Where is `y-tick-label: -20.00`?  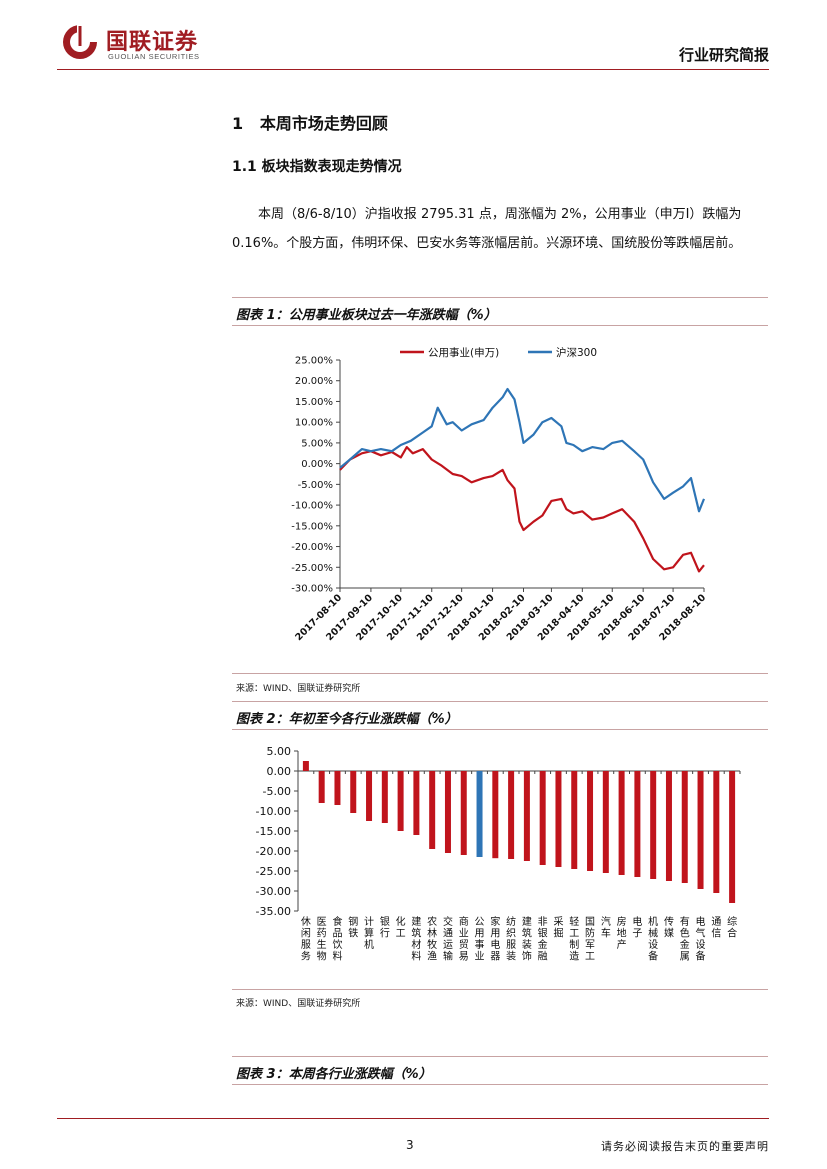 y-tick-label: -20.00 is located at coordinates (273, 851).